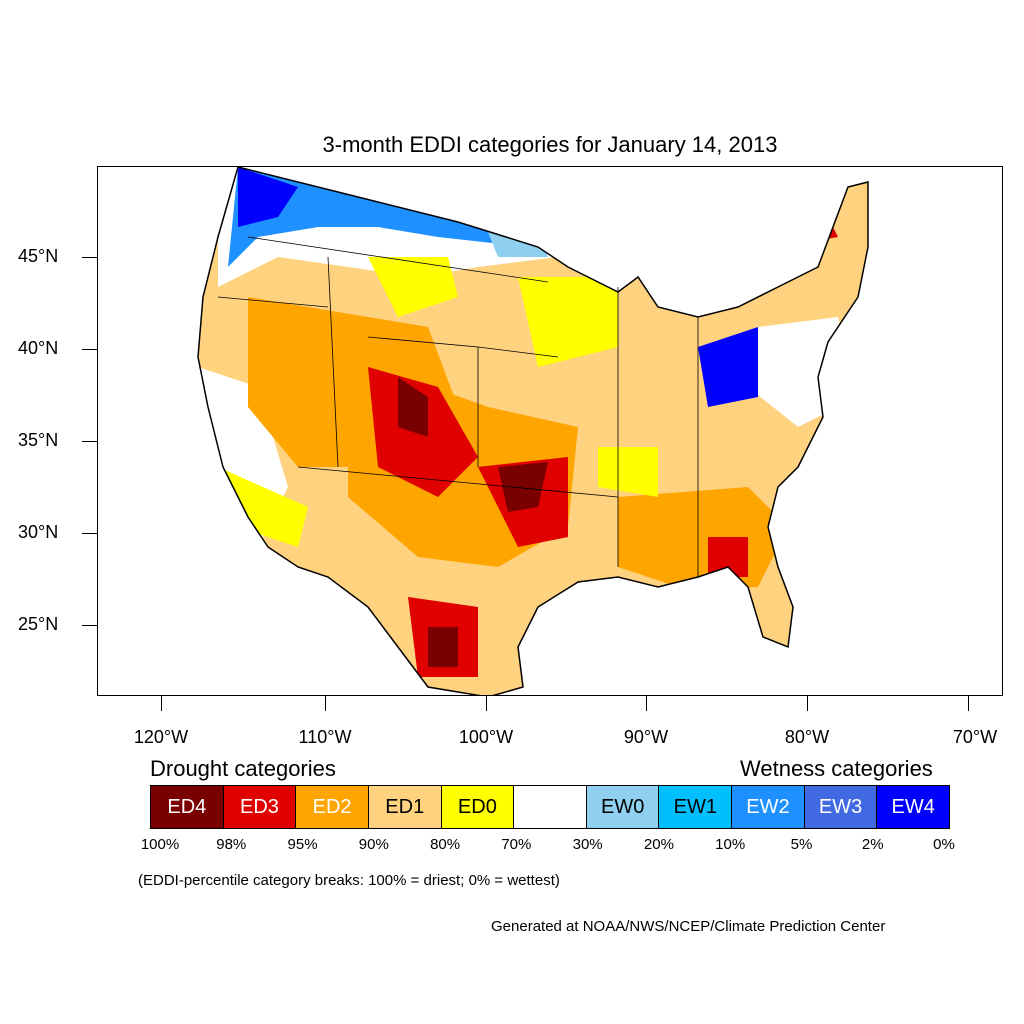  Describe the element at coordinates (325, 737) in the screenshot. I see `lon-label-110: 110°W` at that location.